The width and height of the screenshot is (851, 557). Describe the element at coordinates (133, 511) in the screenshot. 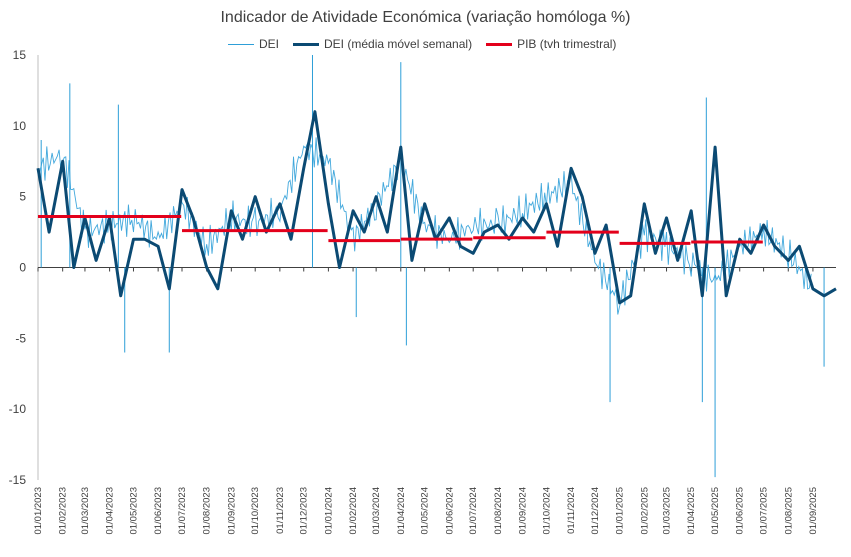

I see `x-tick-label: 01/05/2023` at that location.